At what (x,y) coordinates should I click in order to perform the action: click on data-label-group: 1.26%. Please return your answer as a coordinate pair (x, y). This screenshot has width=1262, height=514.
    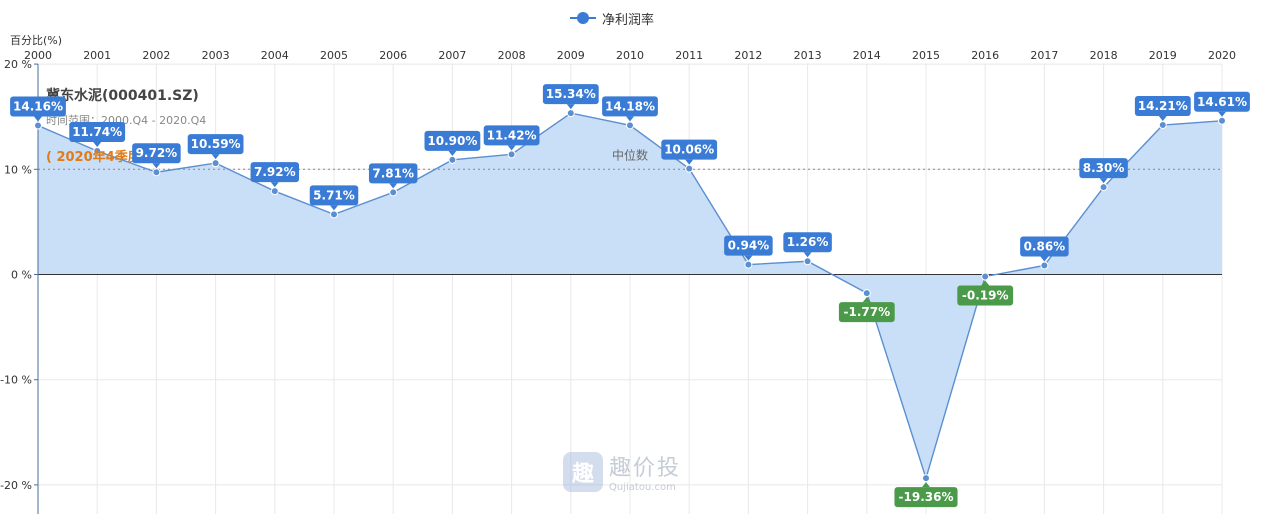
    Looking at the image, I should click on (807, 245).